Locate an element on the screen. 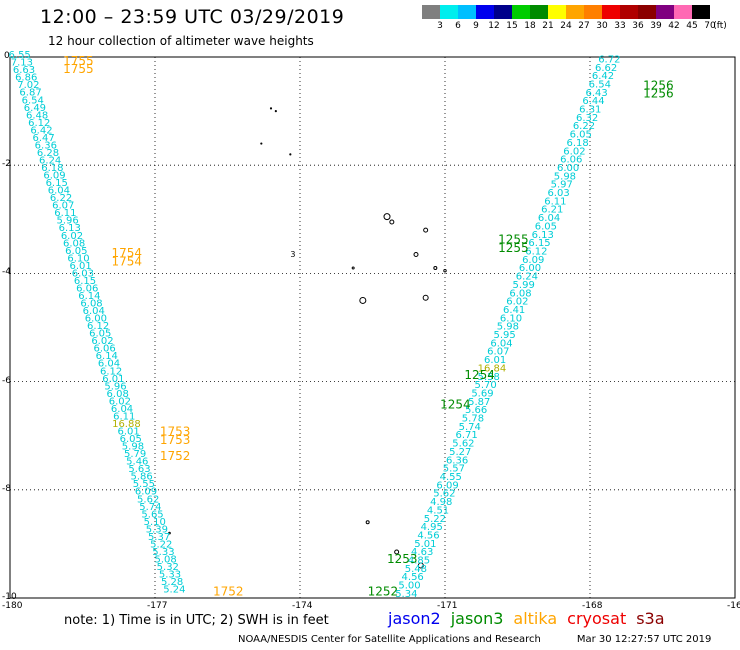  swh-value-left: 6.11 is located at coordinates (65, 213).